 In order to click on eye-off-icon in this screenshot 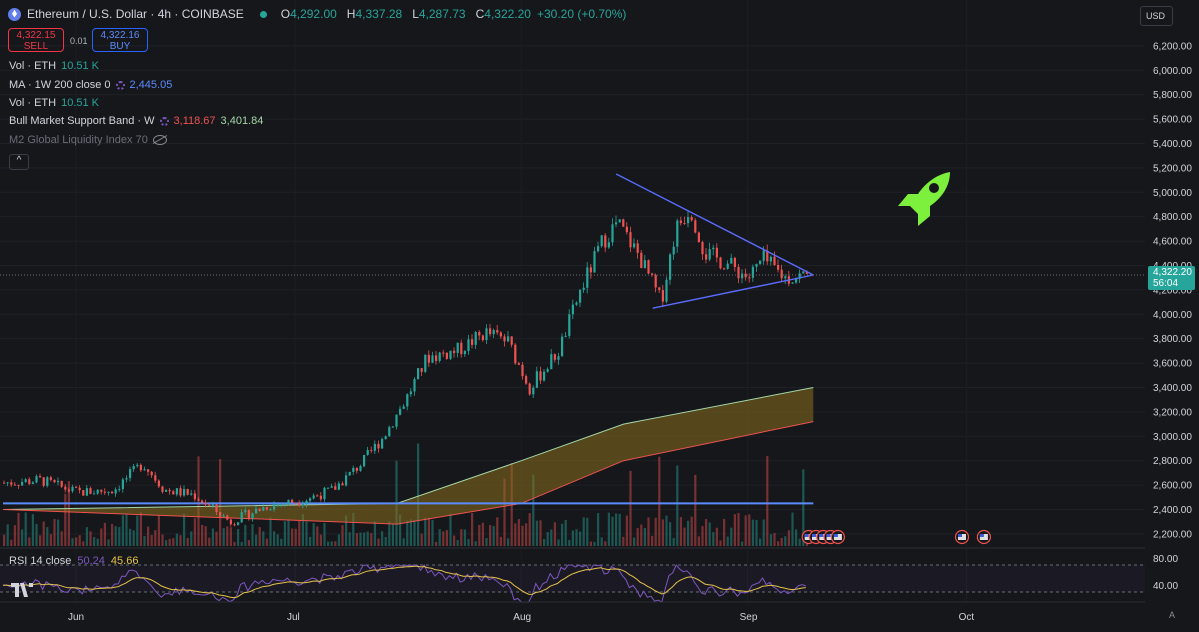, I will do `click(159, 140)`.